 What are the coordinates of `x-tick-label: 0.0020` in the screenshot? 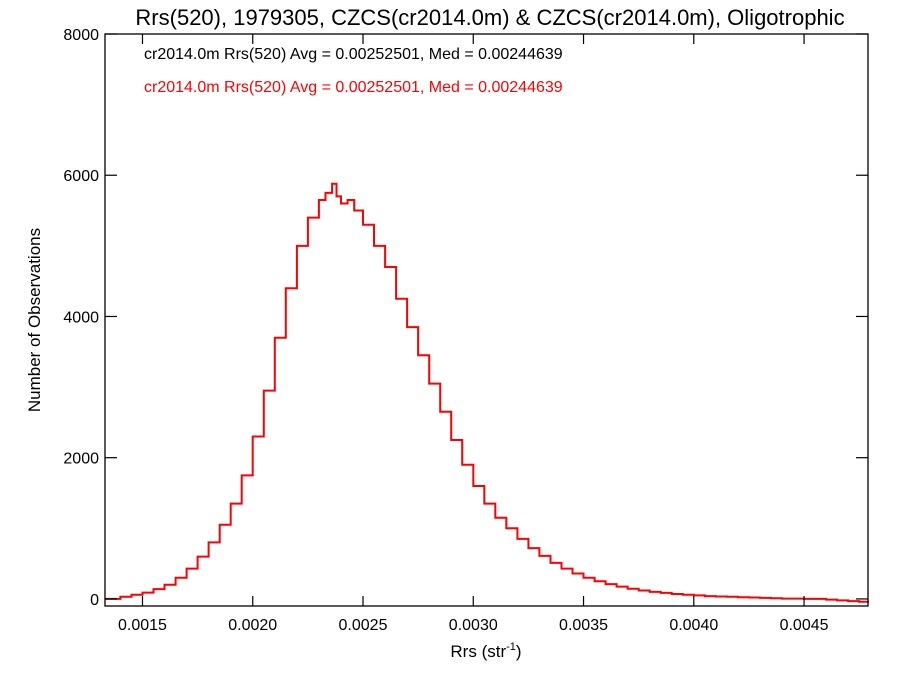 It's located at (252, 625).